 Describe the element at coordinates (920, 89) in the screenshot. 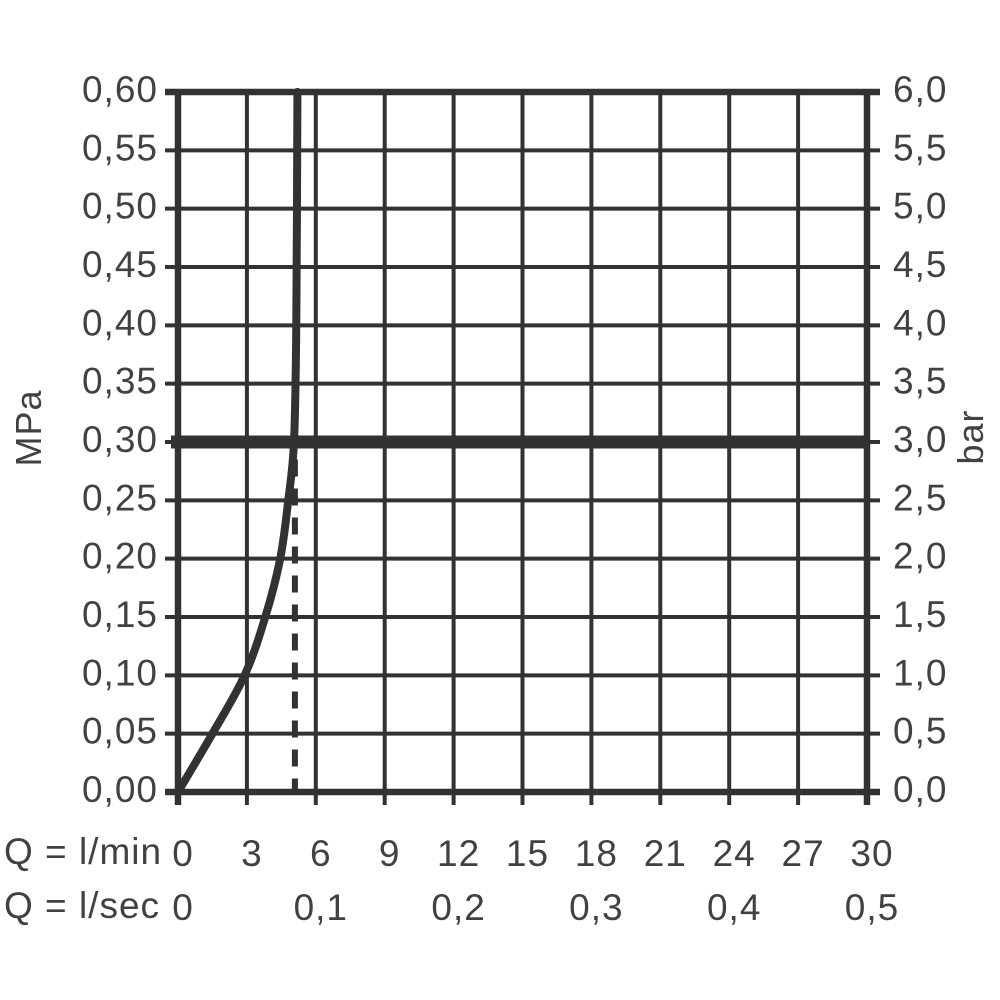

I see `y-right-tick-label: 6,0` at that location.